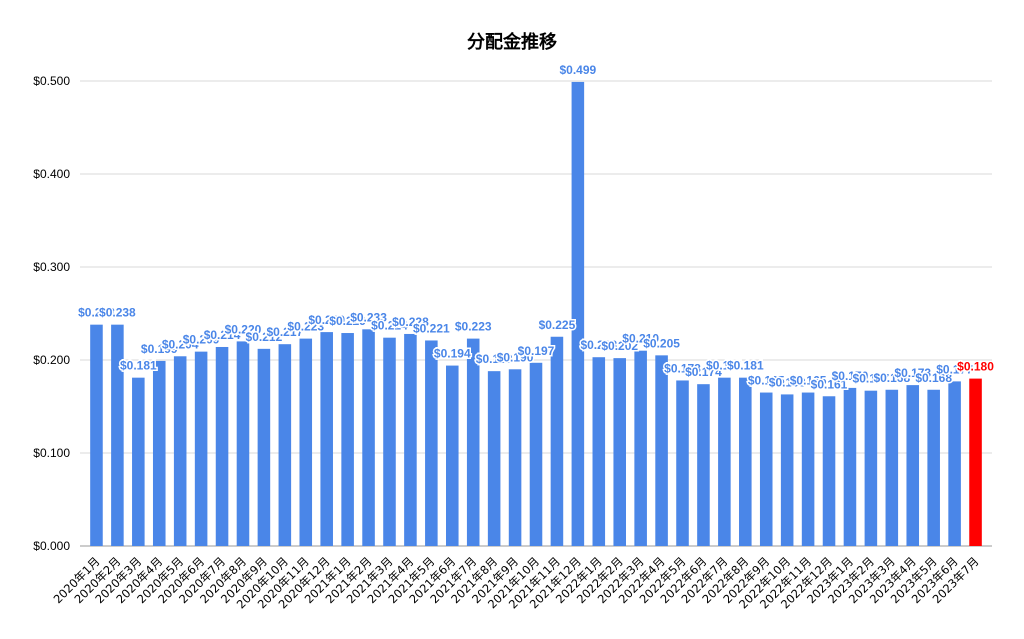 This screenshot has height=639, width=1024. Describe the element at coordinates (243, 329) in the screenshot. I see `data-label: $0.220` at that location.